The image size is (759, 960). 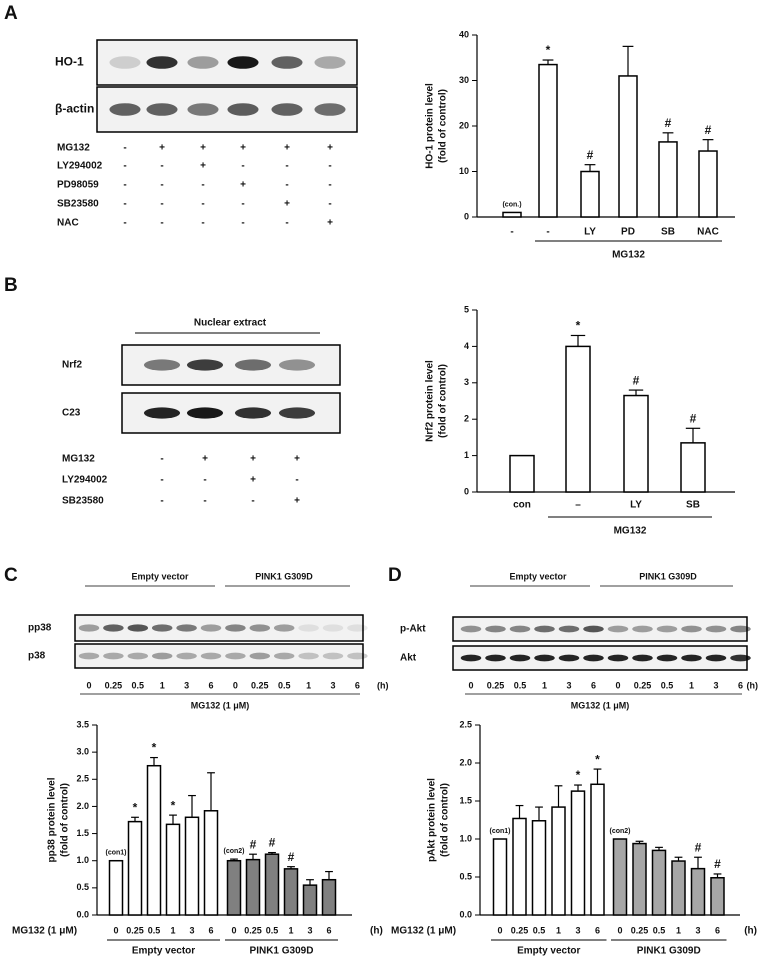 What do you see at coordinates (470, 685) in the screenshot?
I see `lane-label: 0` at bounding box center [470, 685].